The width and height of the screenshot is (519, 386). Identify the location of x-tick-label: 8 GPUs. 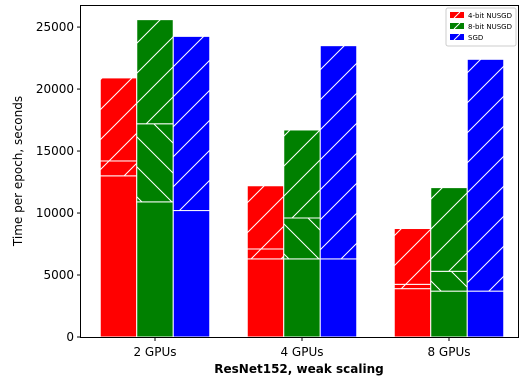
(448, 352).